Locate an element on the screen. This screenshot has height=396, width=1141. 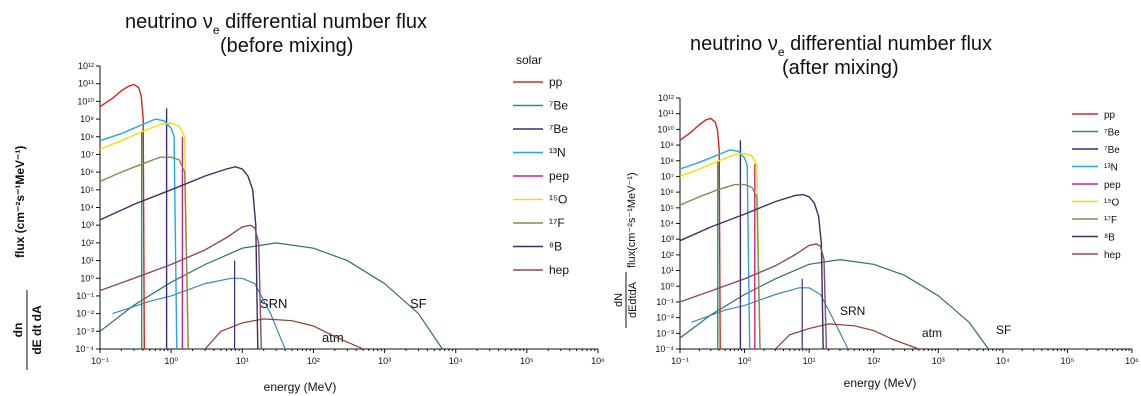
chart-right-series-sf is located at coordinates (834, 304).